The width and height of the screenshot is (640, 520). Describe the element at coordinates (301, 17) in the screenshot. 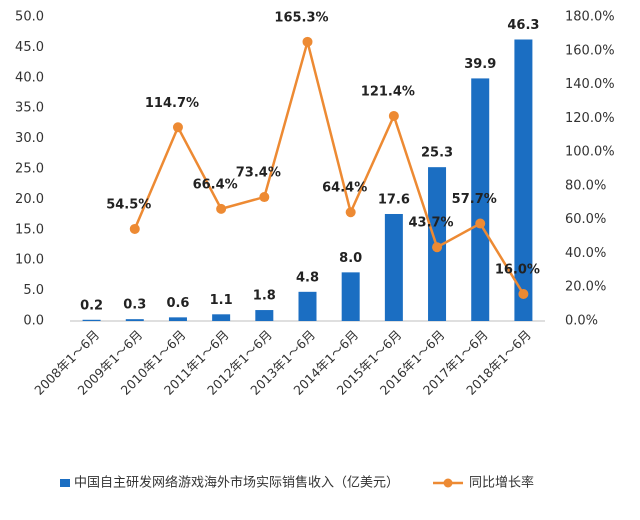

I see `line-value-label: 165.3%` at that location.